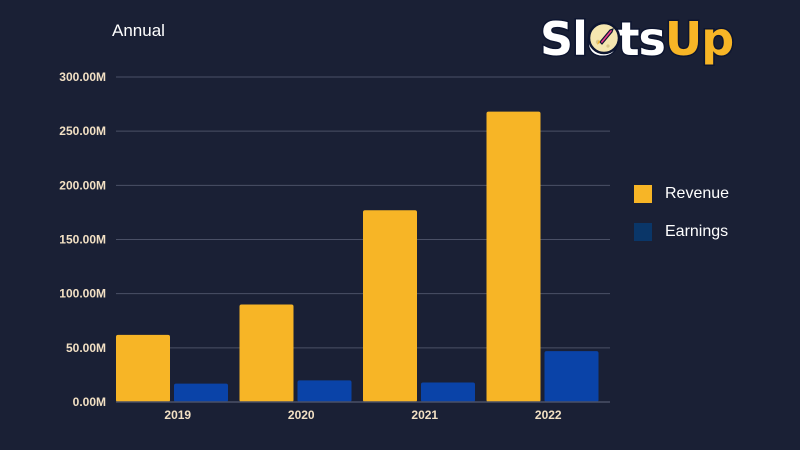 This screenshot has height=450, width=800. Describe the element at coordinates (513, 257) in the screenshot. I see `bar-revenue-2022` at that location.